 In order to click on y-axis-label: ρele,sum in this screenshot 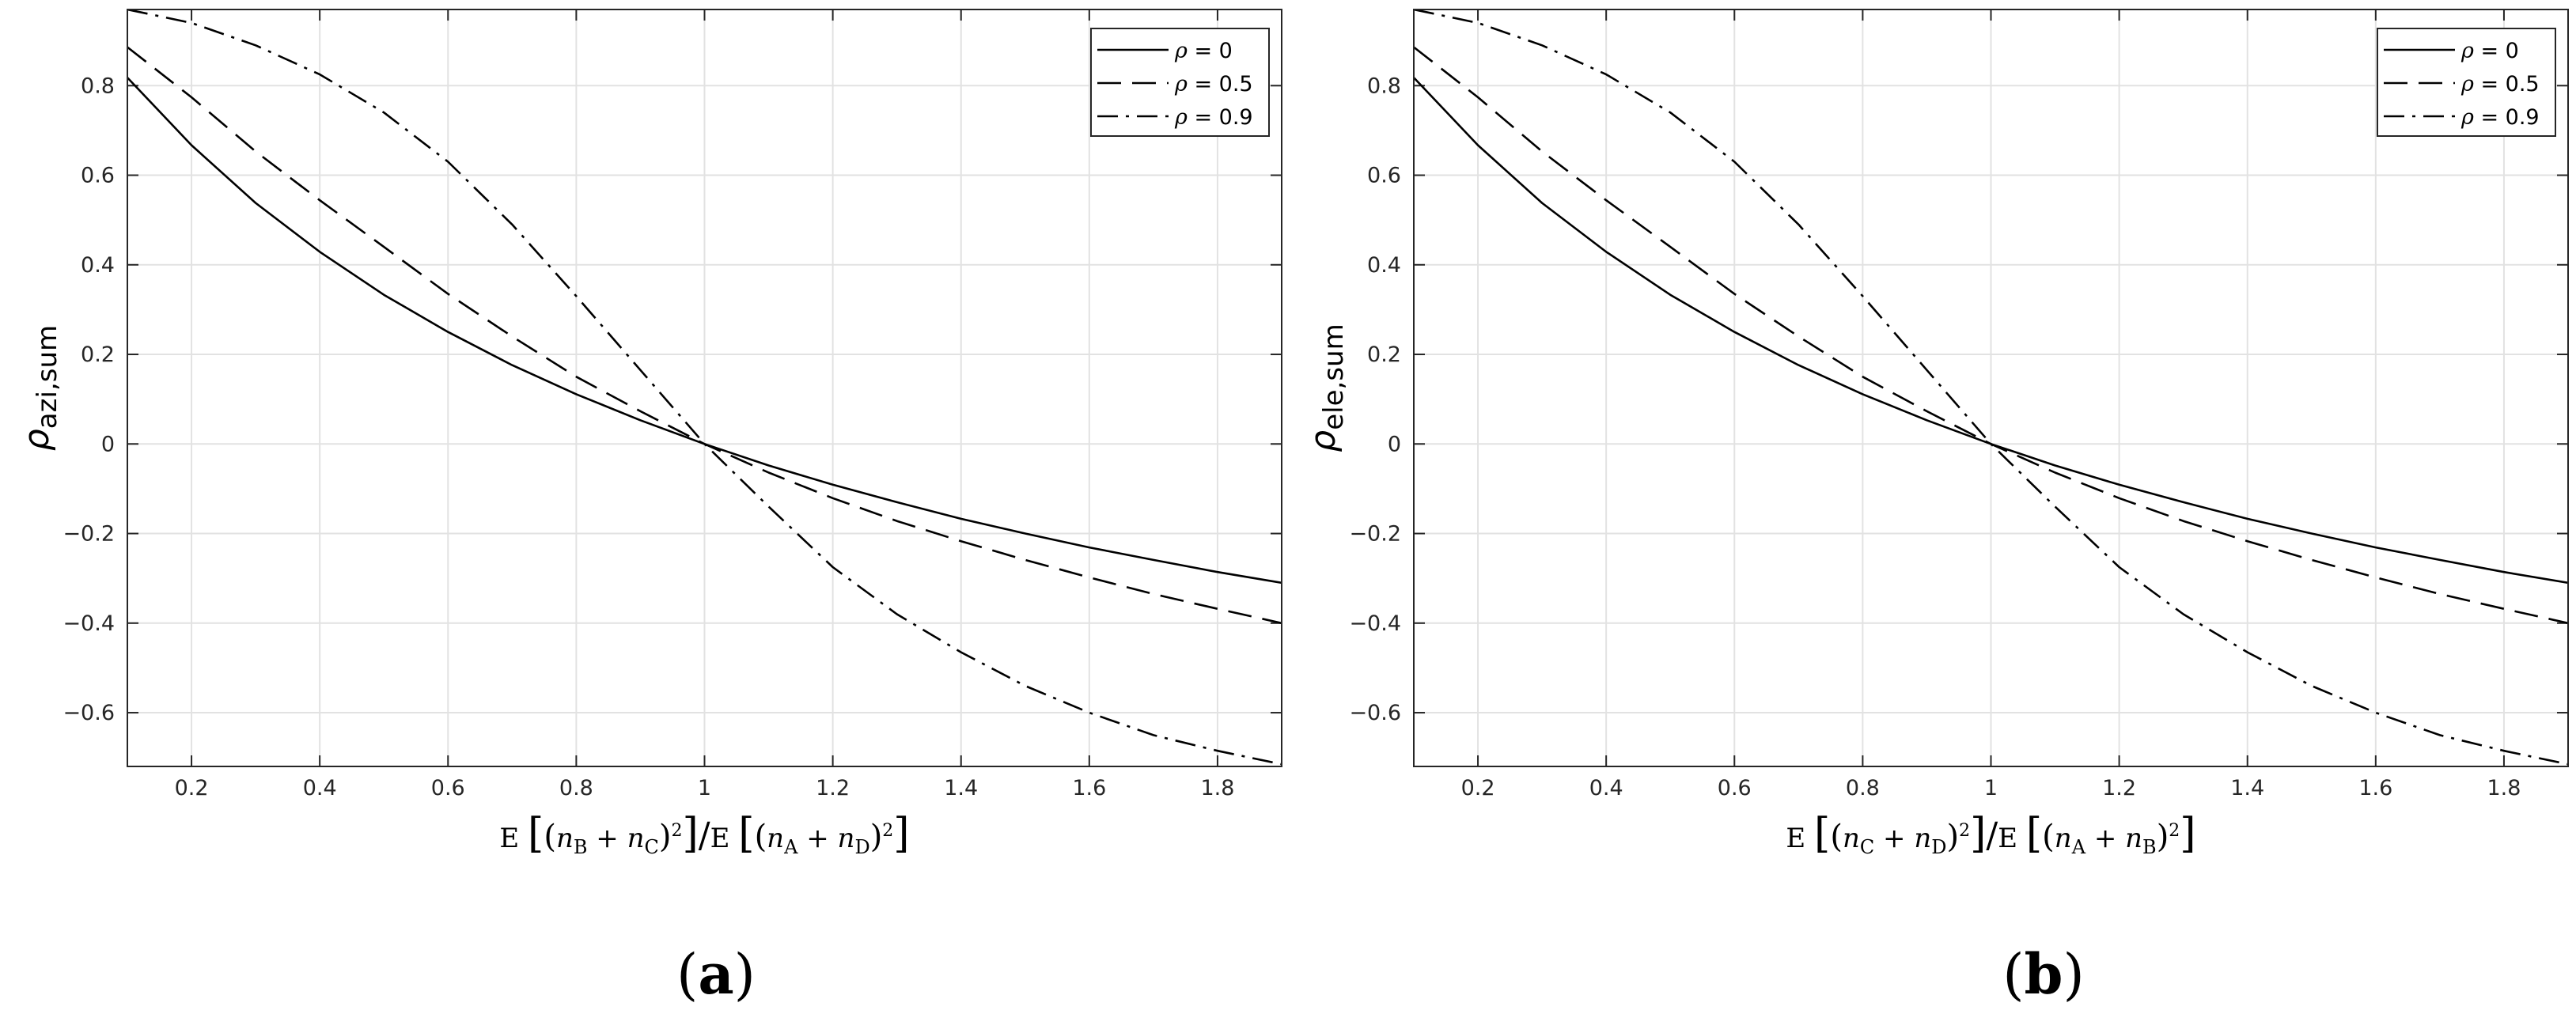, I will do `click(1326, 388)`.